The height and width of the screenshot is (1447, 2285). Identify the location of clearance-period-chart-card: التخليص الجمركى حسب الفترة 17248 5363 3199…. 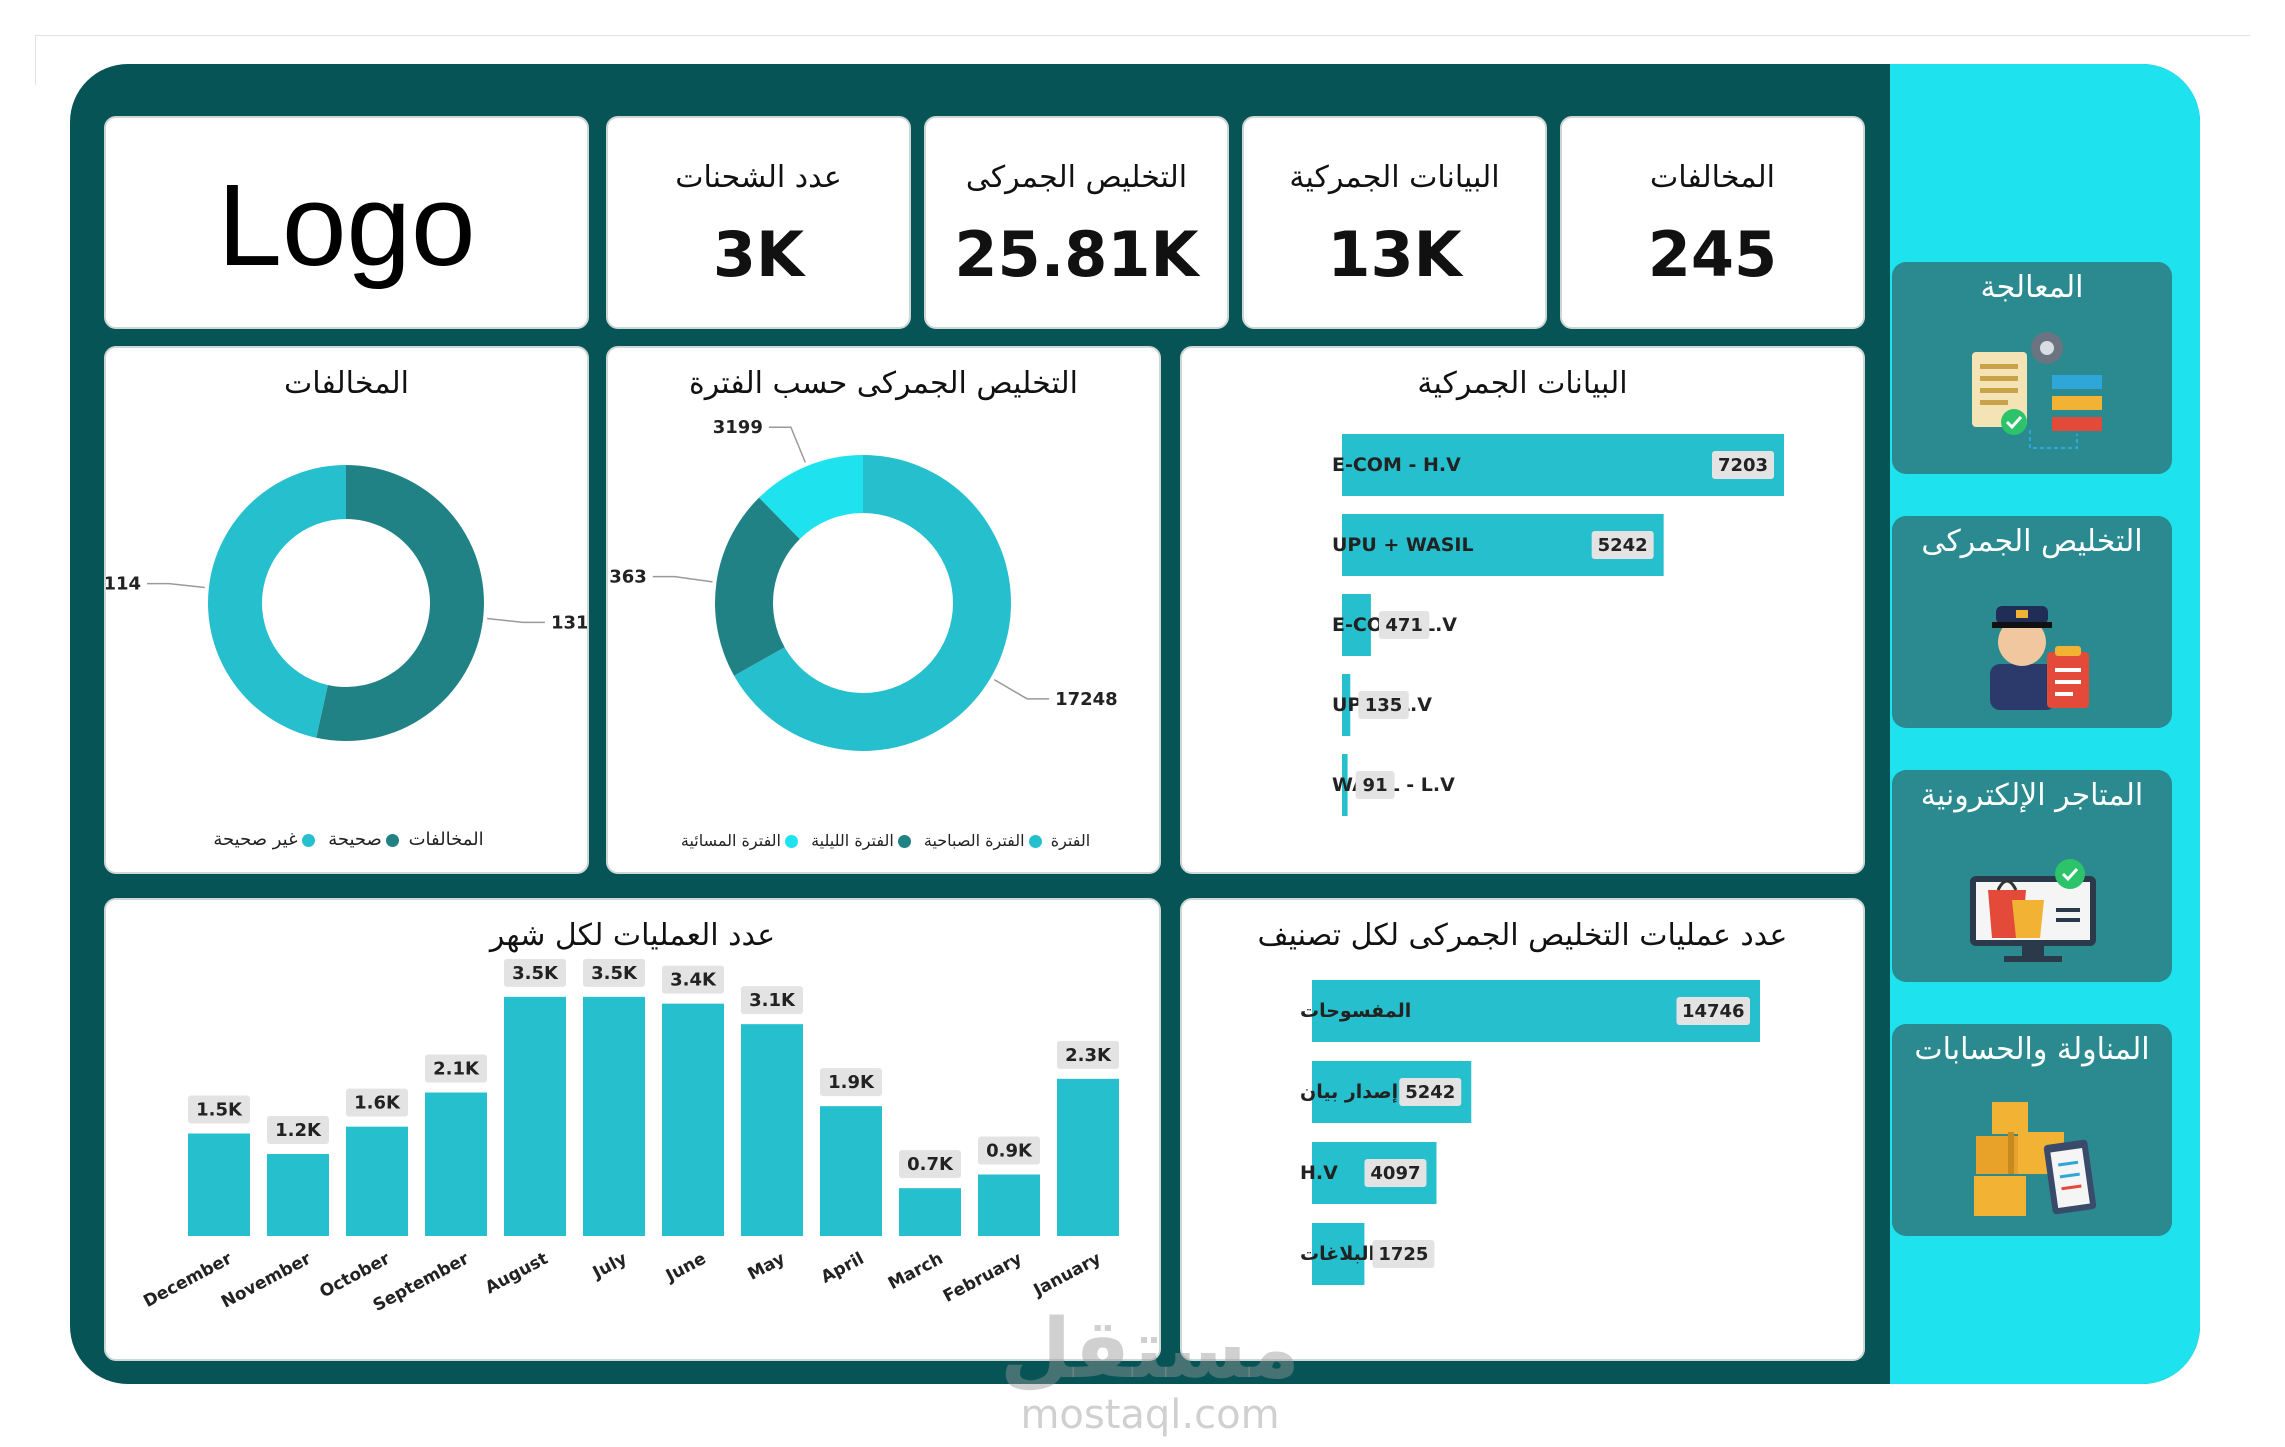
(883, 610).